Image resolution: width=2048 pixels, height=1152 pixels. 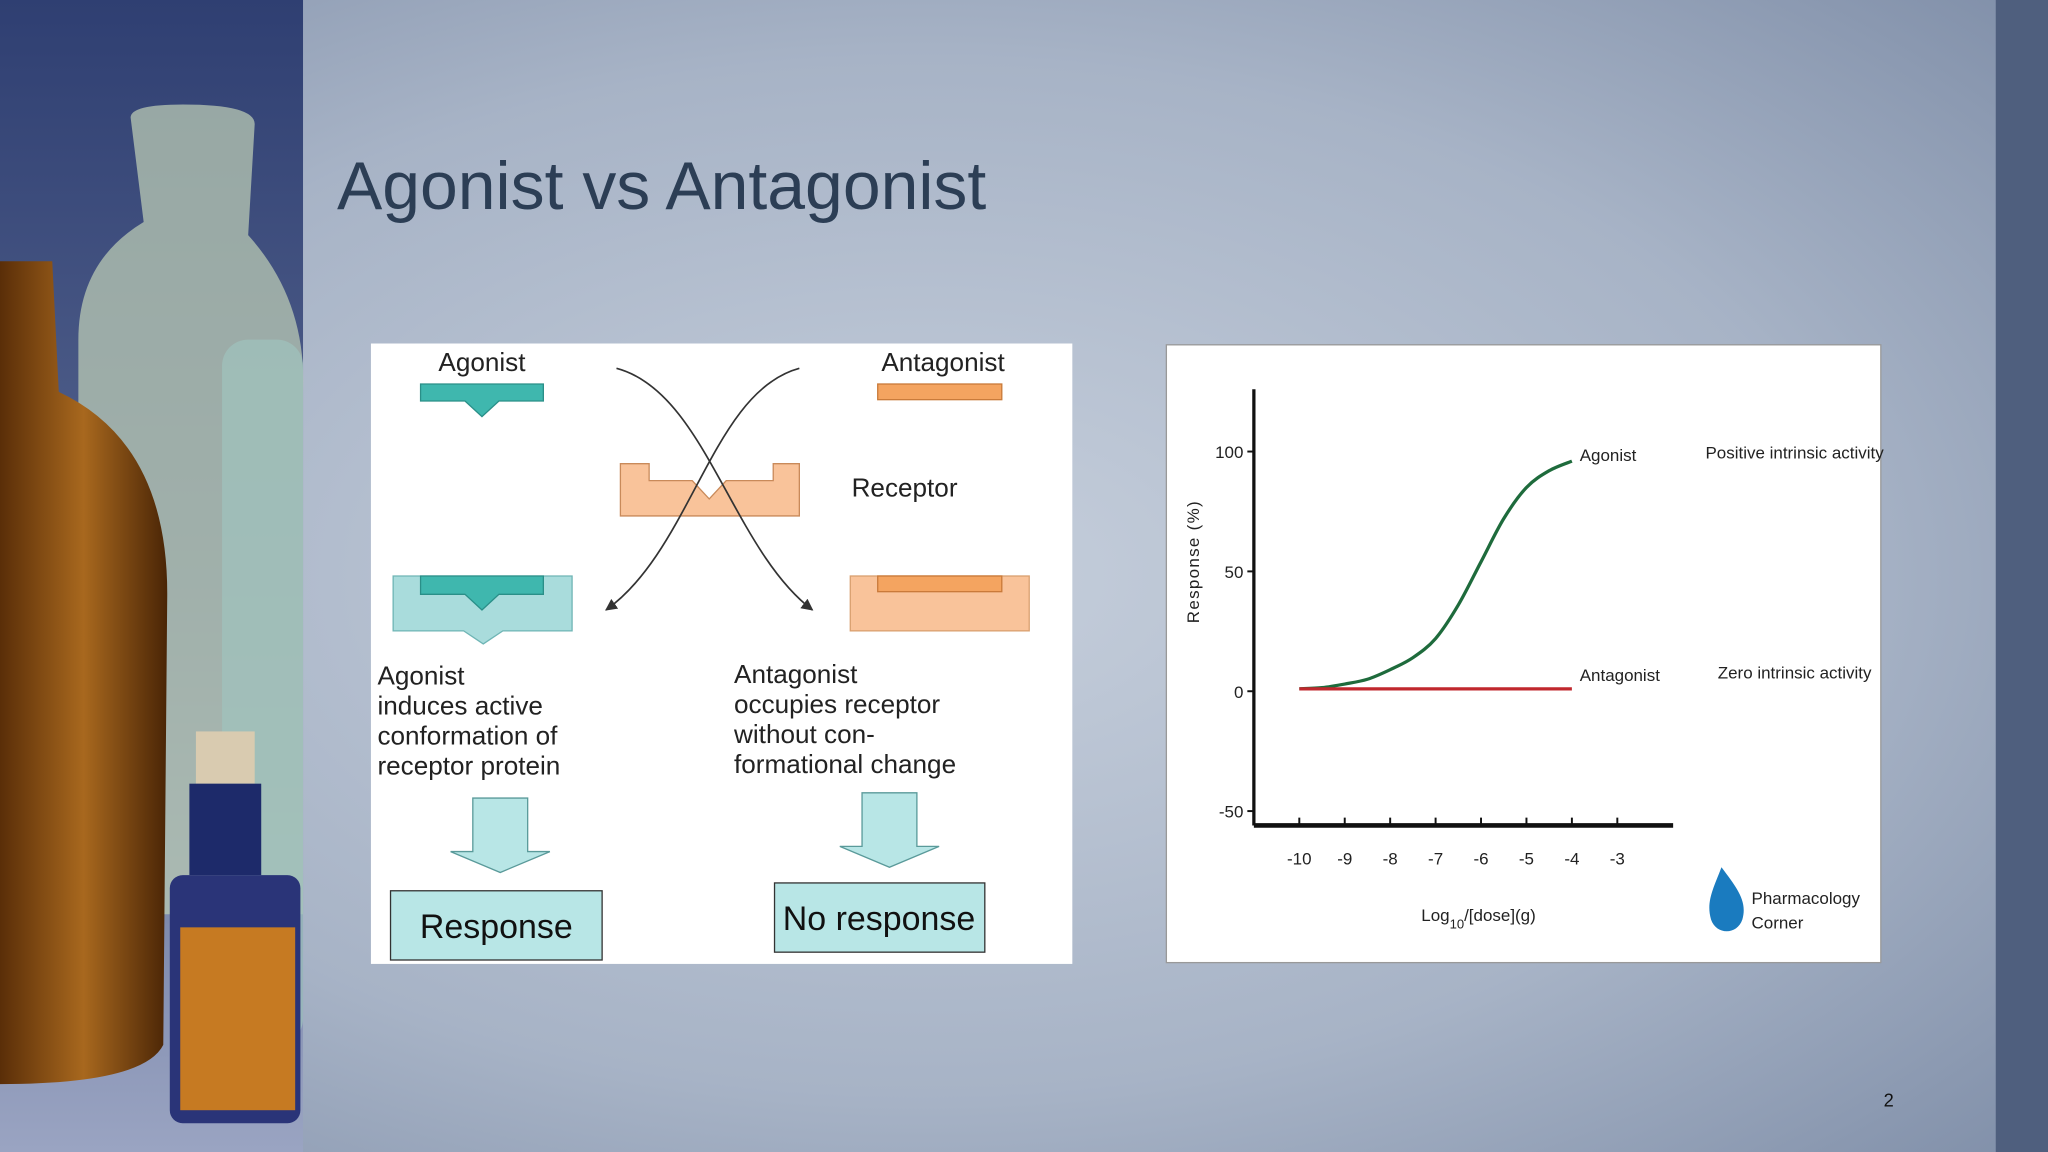 I want to click on no-response-box, so click(x=879, y=917).